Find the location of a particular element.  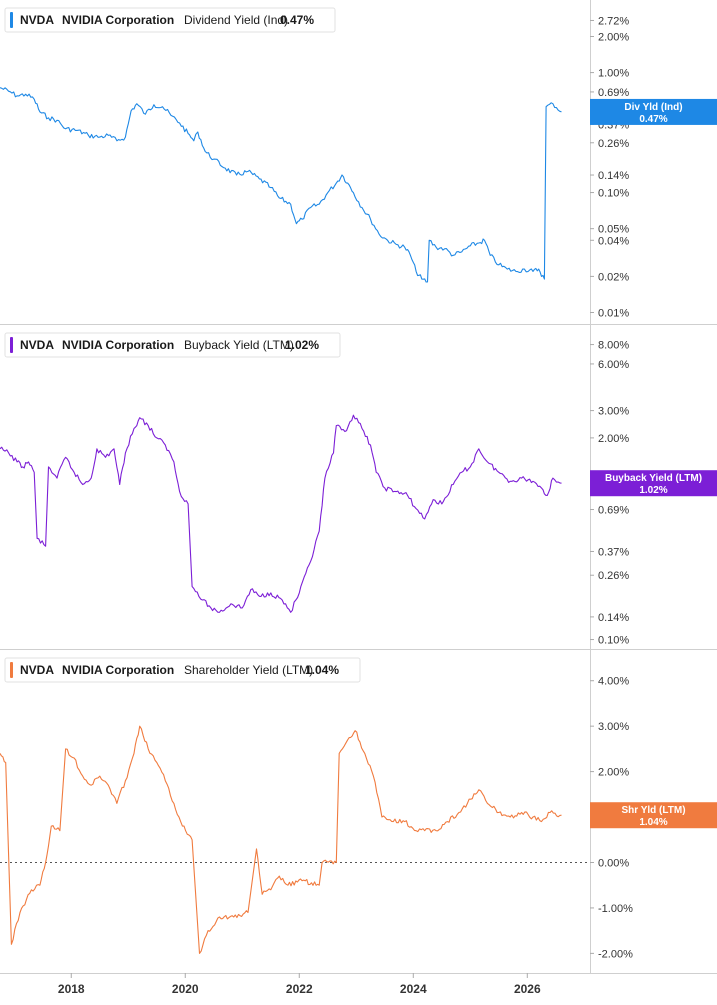

x-tick-label: 2024 is located at coordinates (413, 989).